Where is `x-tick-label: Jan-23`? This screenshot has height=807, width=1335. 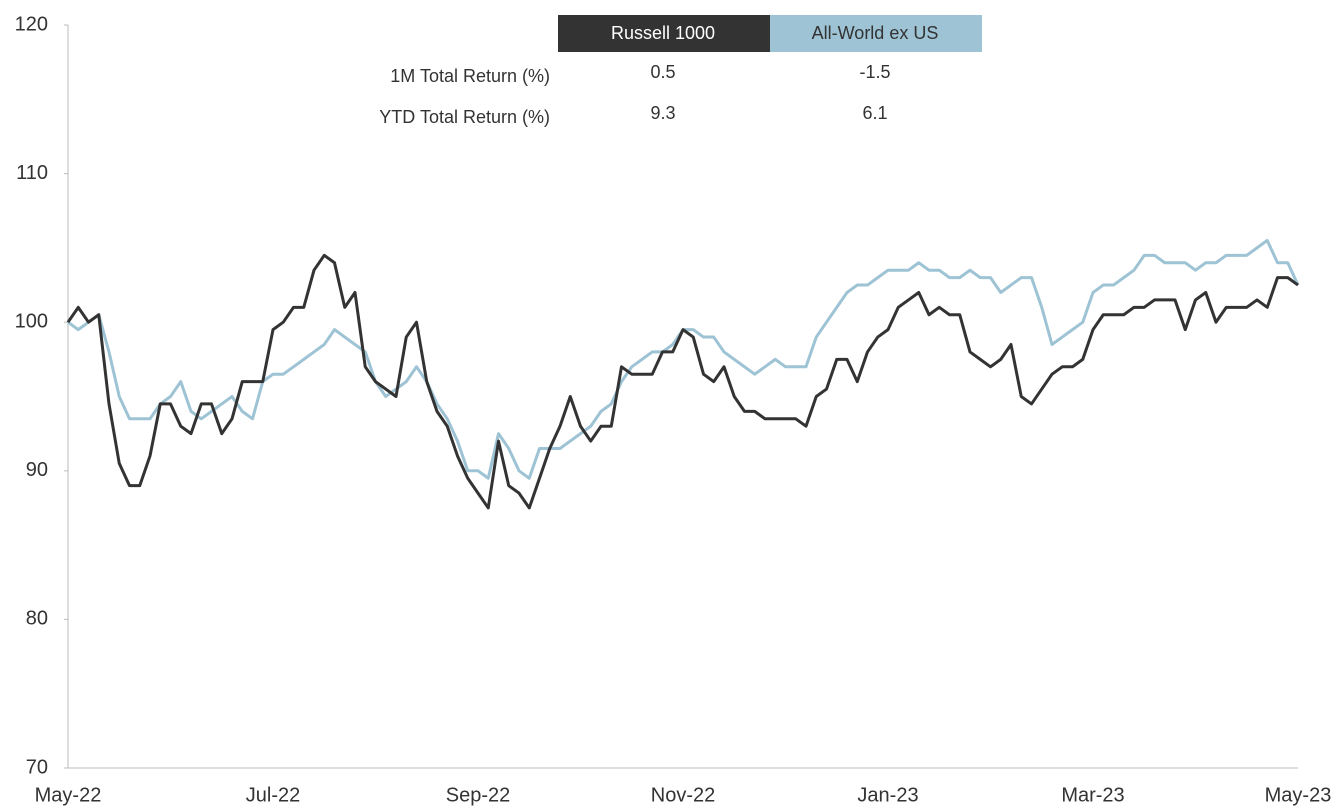 x-tick-label: Jan-23 is located at coordinates (887, 795).